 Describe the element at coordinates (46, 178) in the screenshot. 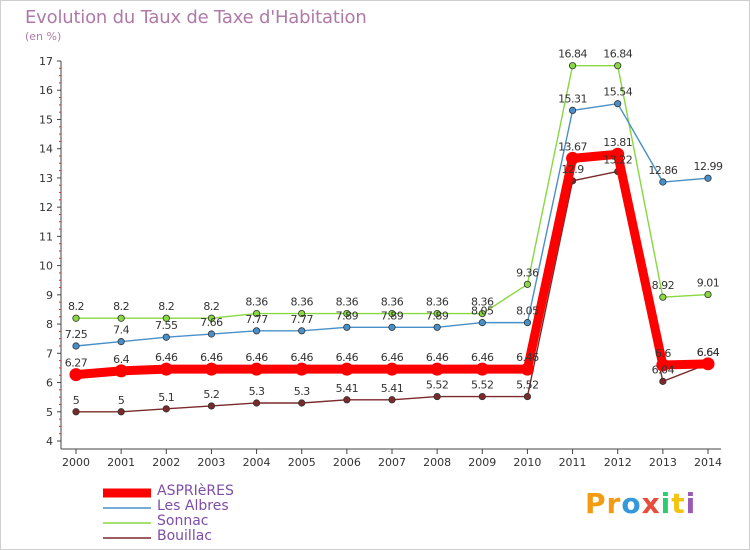

I see `y-tick-label: 13` at that location.